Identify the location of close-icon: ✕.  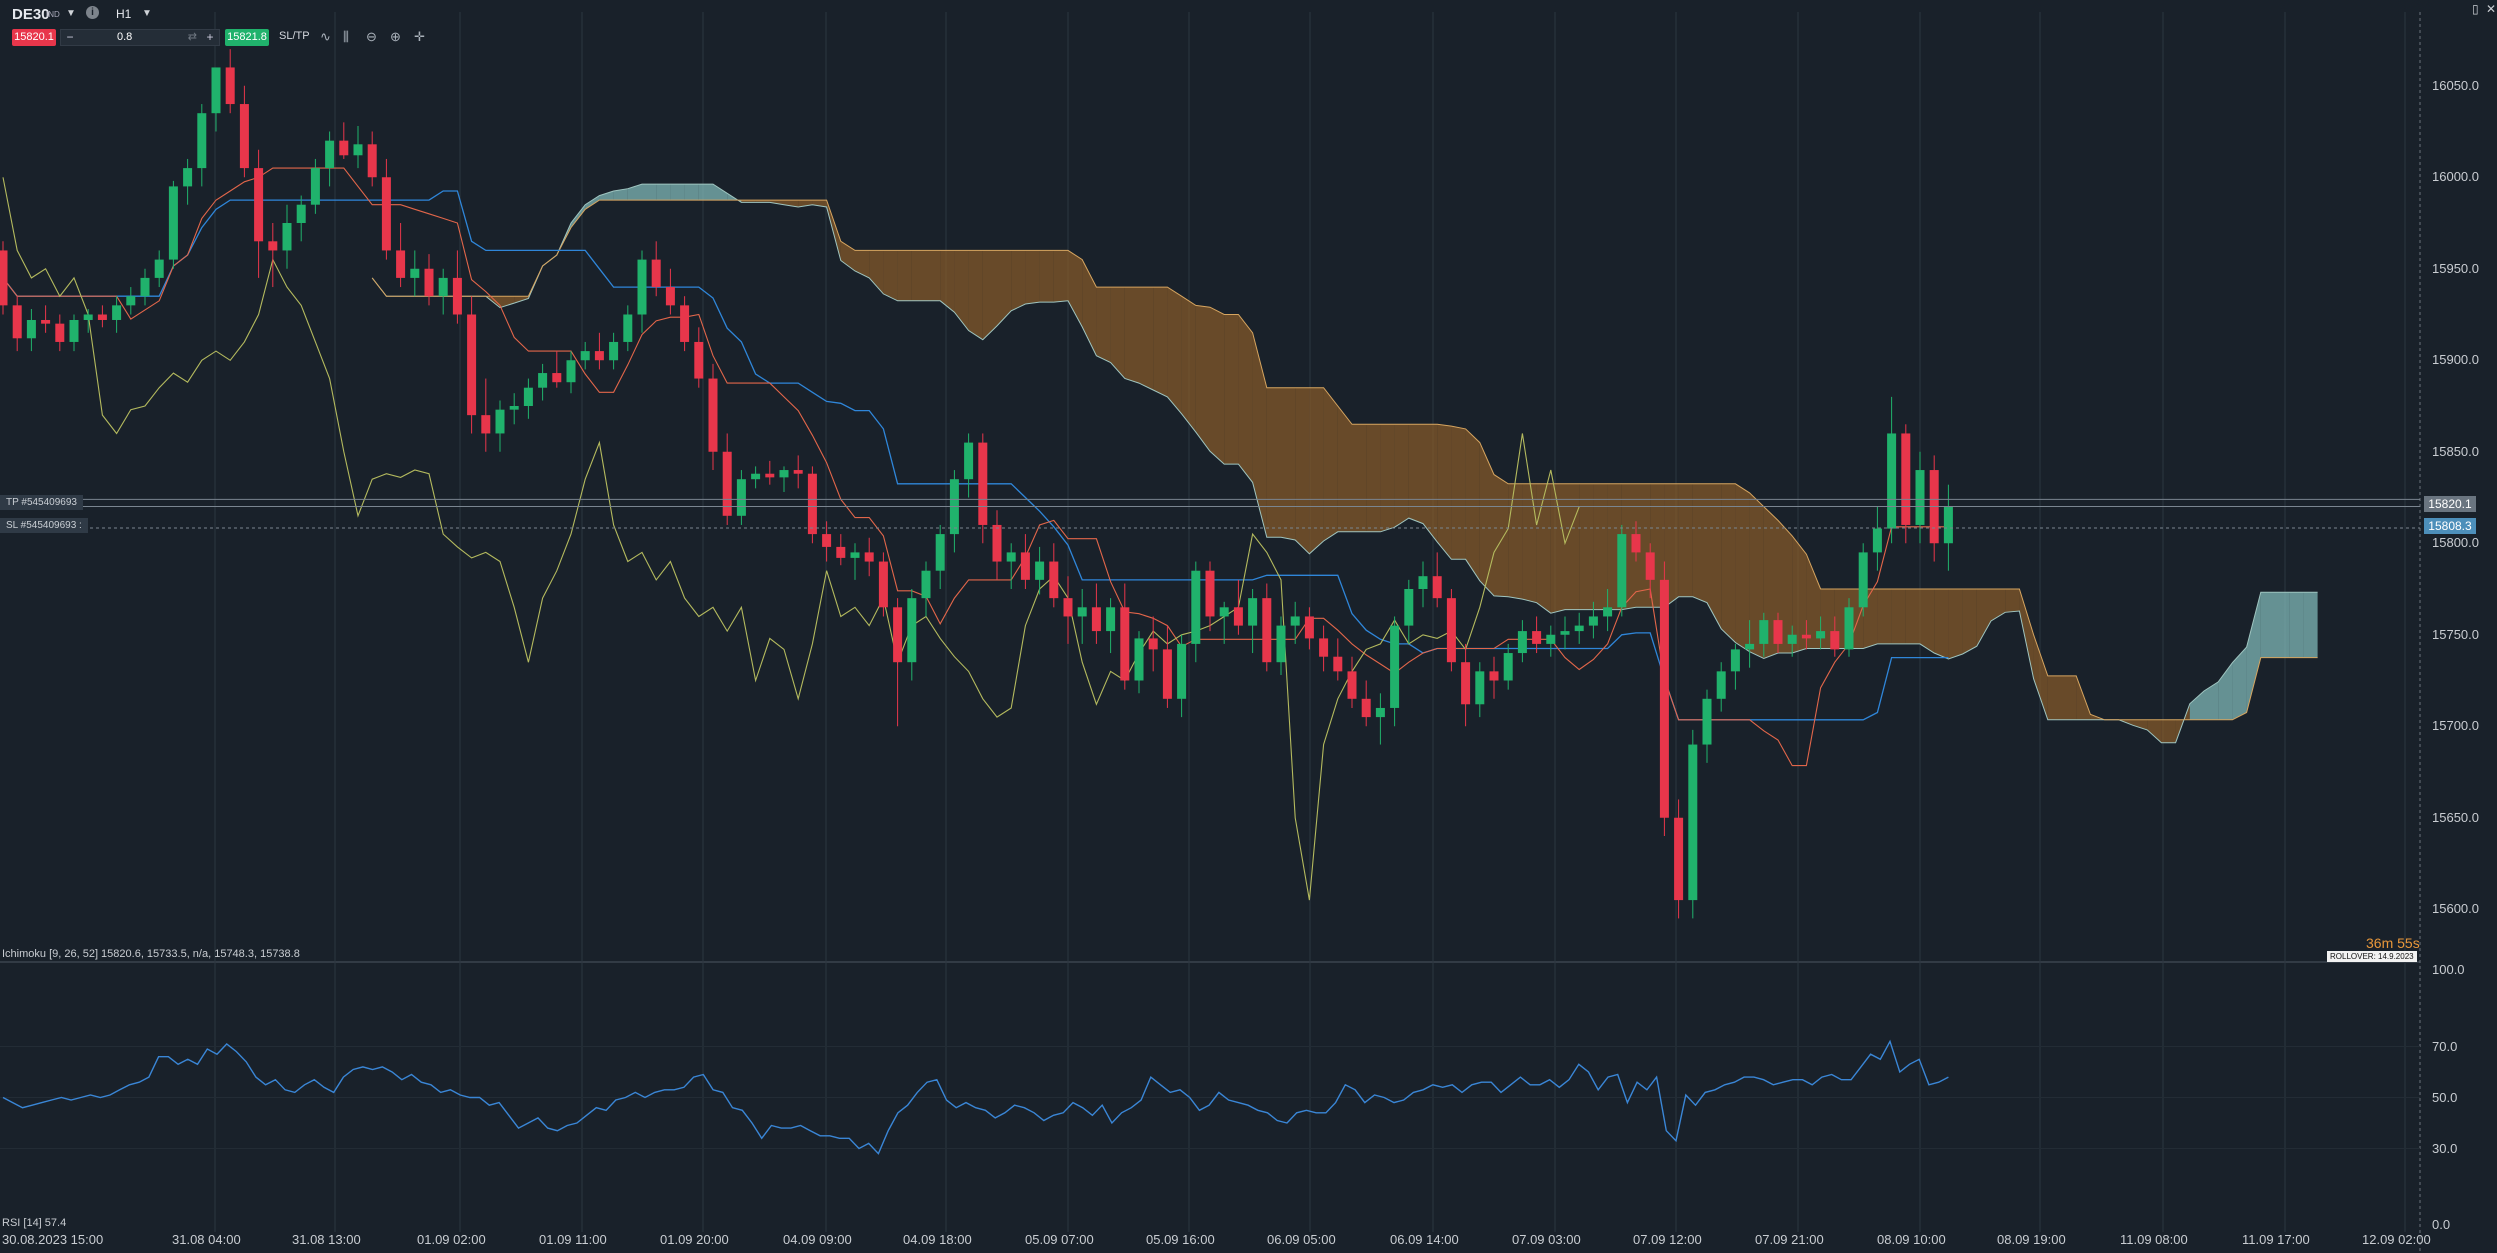
(2491, 9).